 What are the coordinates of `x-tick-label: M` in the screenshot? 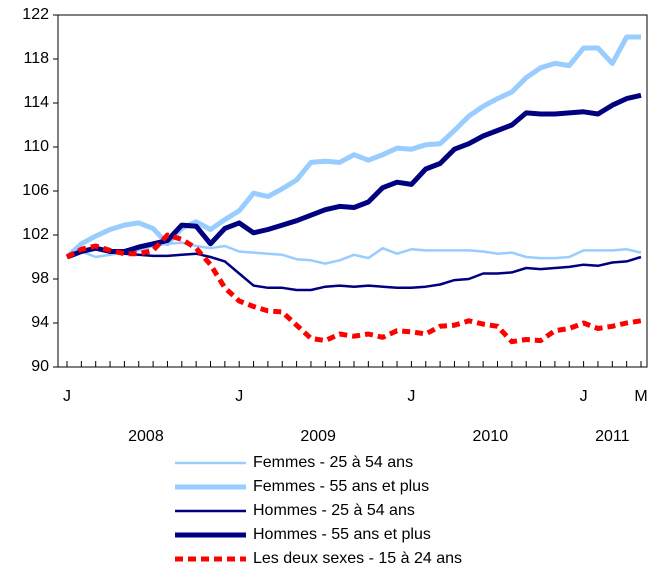 It's located at (640, 396).